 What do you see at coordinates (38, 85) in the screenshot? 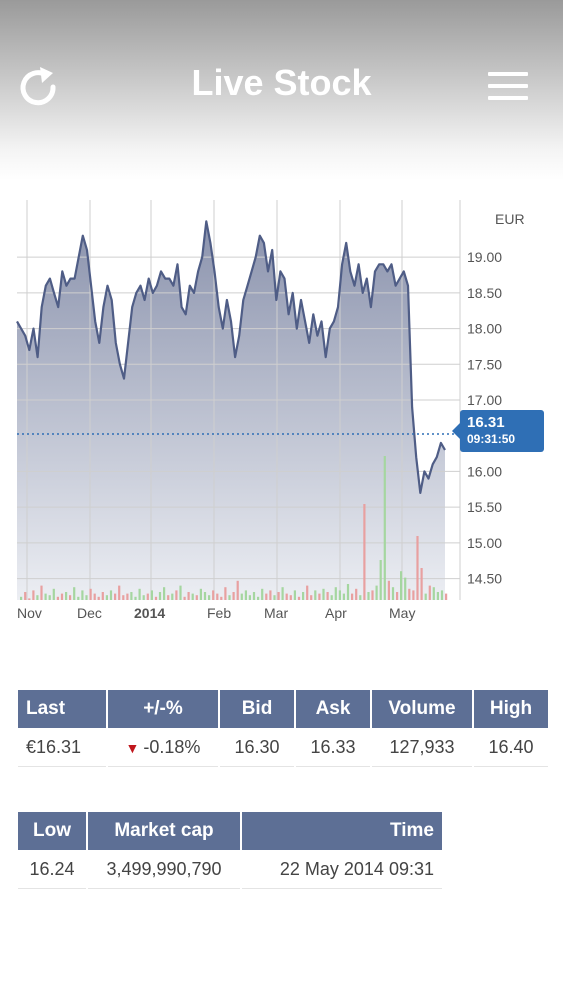
I see `refresh-button` at bounding box center [38, 85].